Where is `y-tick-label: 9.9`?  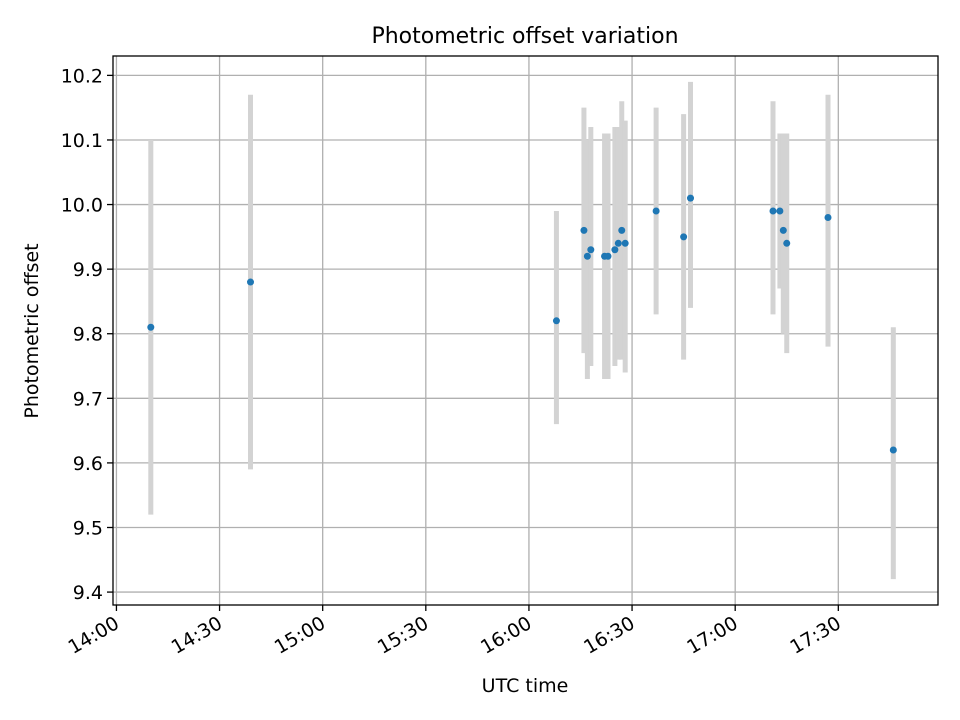
y-tick-label: 9.9 is located at coordinates (88, 270).